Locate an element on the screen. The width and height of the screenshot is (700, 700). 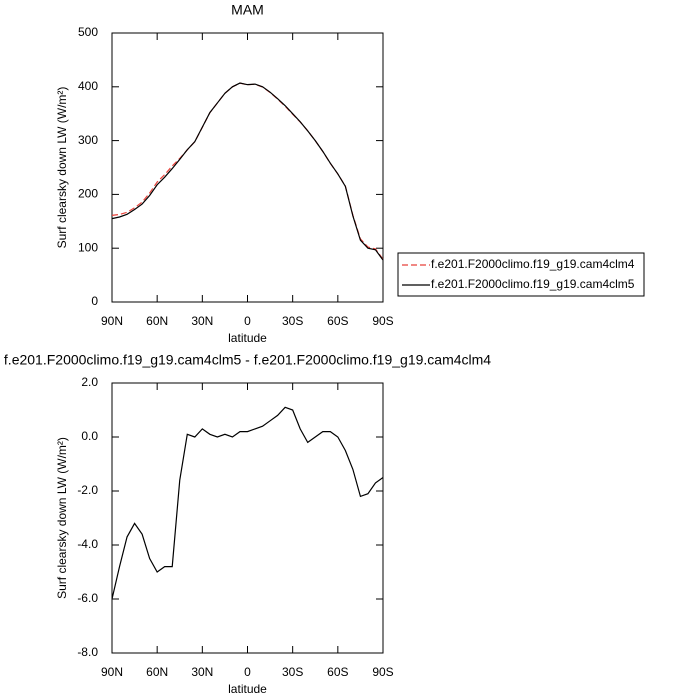
y-tick-label: 300 is located at coordinates (88, 140).